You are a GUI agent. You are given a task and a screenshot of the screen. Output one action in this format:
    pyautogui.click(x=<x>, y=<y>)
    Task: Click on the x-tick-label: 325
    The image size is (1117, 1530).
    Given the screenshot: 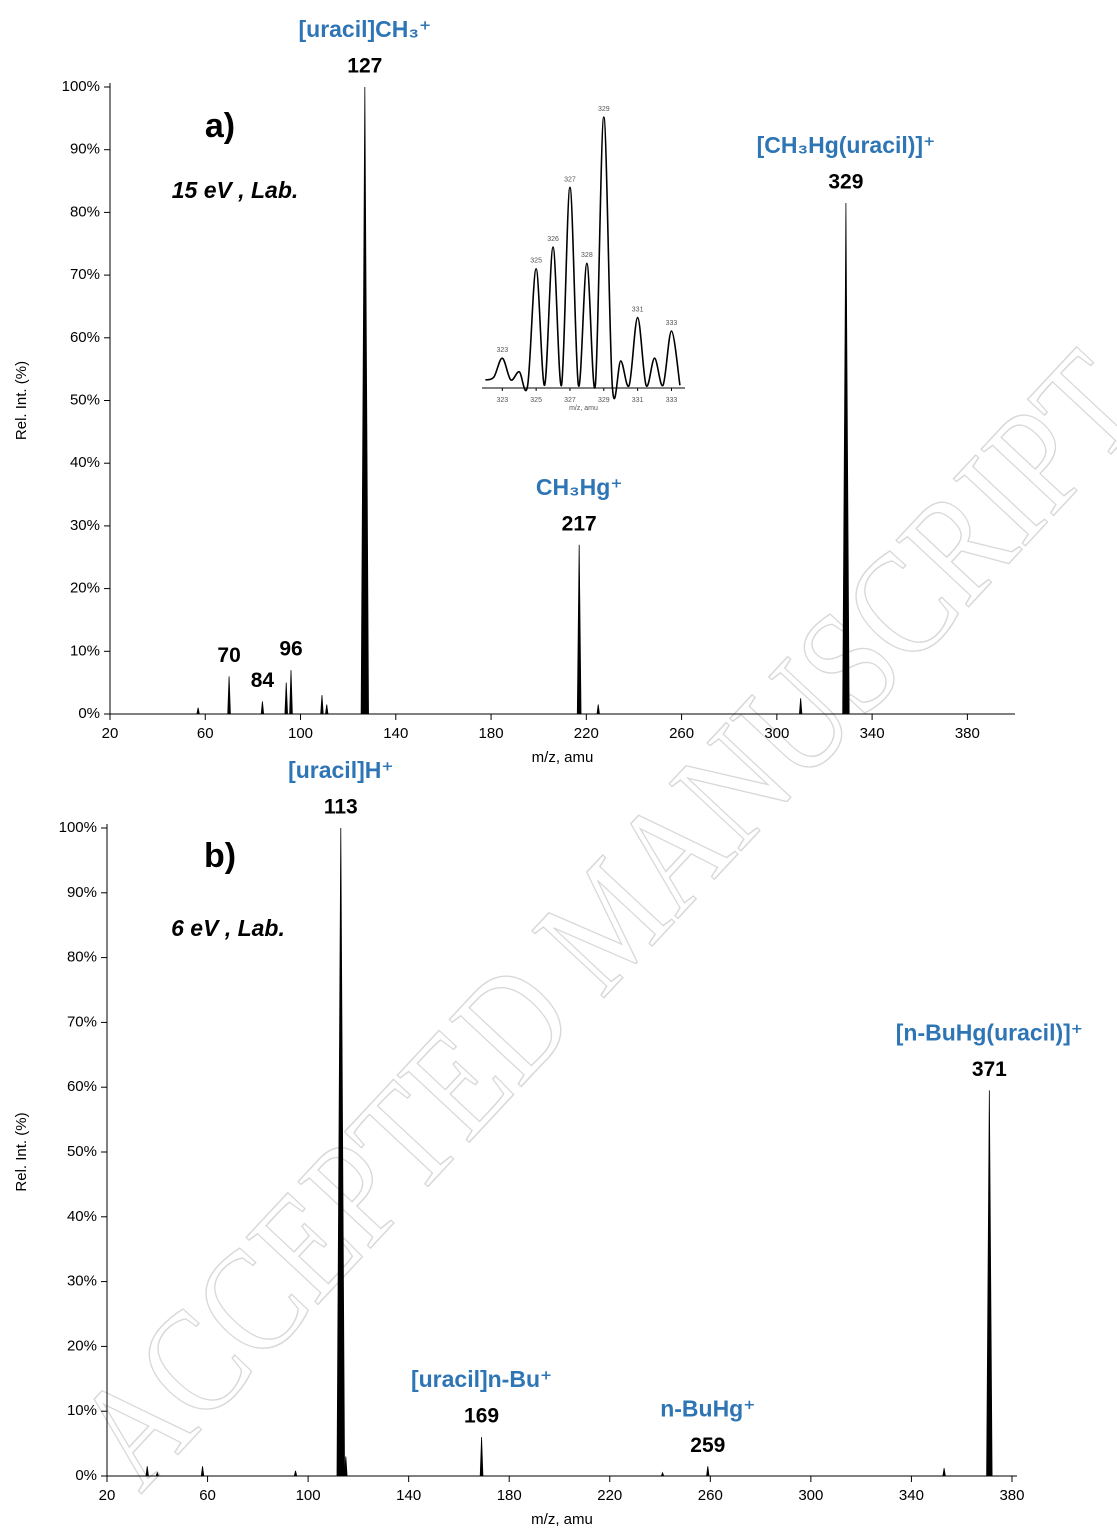 What is the action you would take?
    pyautogui.click(x=536, y=400)
    